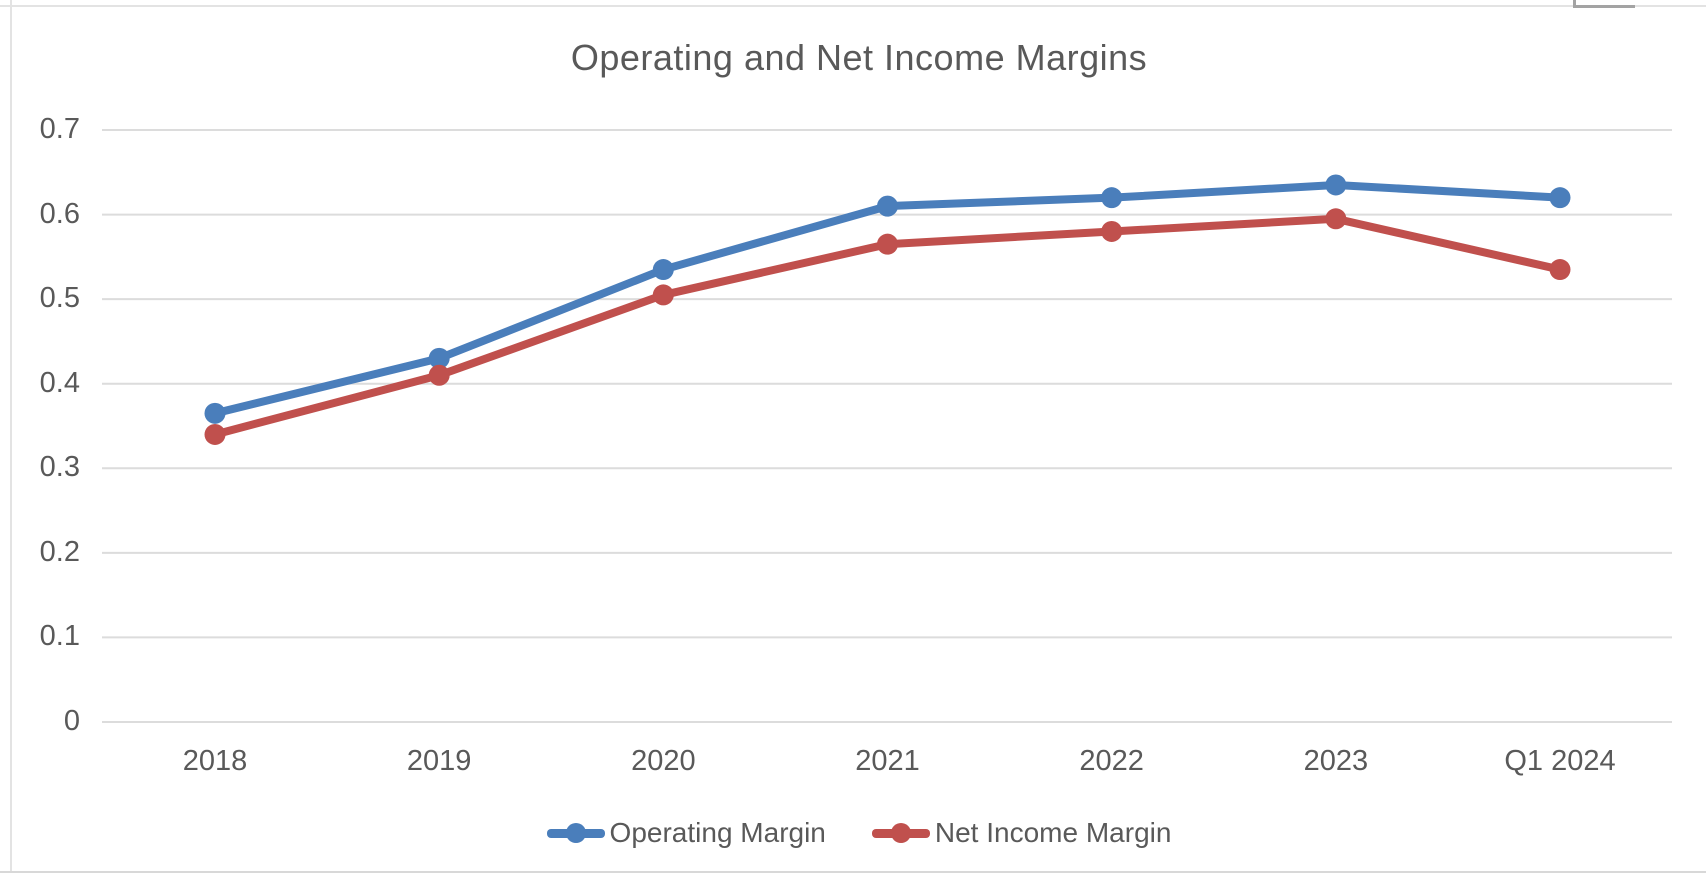 The width and height of the screenshot is (1706, 878). I want to click on data-point-net-income-margin-2019, so click(439, 375).